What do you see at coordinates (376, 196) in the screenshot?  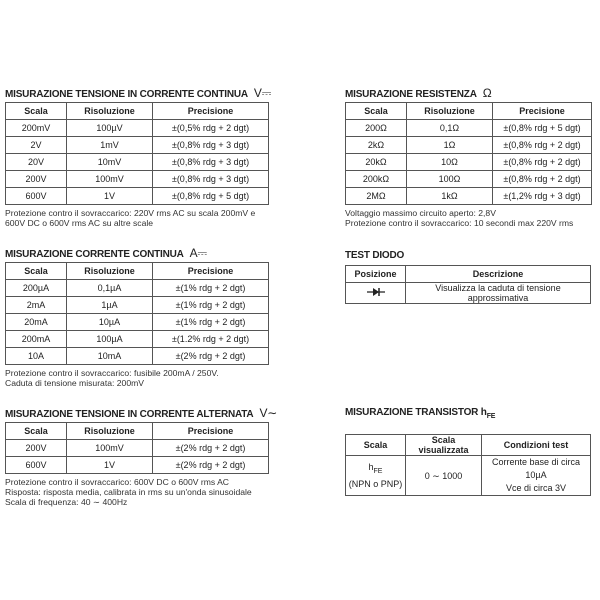 I see `table-cell: 2MΩ` at bounding box center [376, 196].